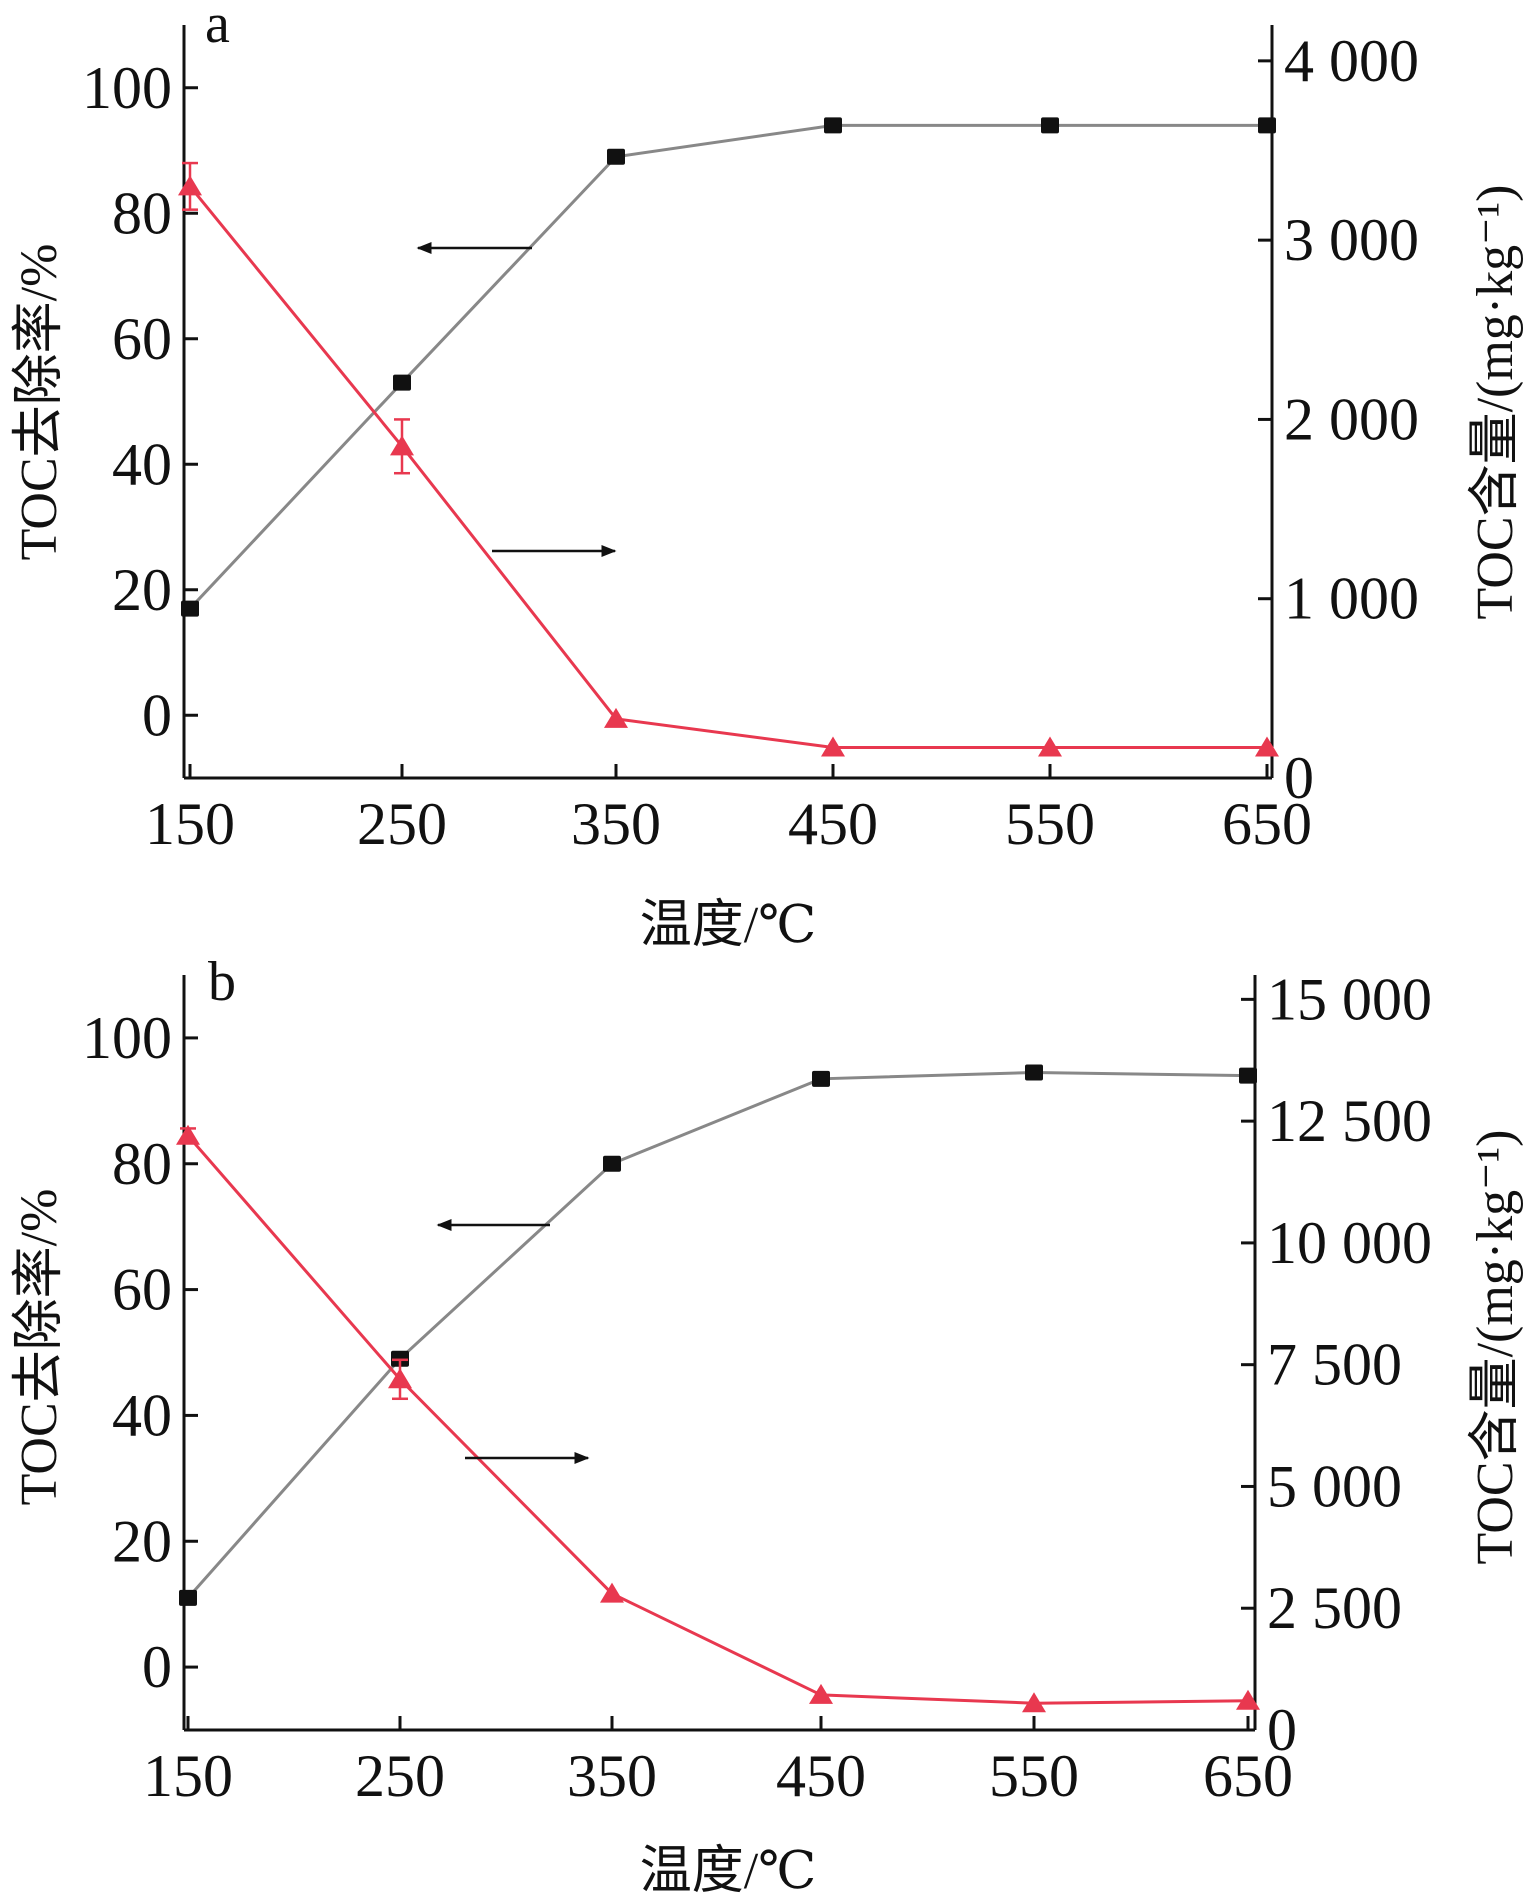 The image size is (1535, 1902). What do you see at coordinates (612, 1776) in the screenshot?
I see `panel-b-x-tick-label: 350` at bounding box center [612, 1776].